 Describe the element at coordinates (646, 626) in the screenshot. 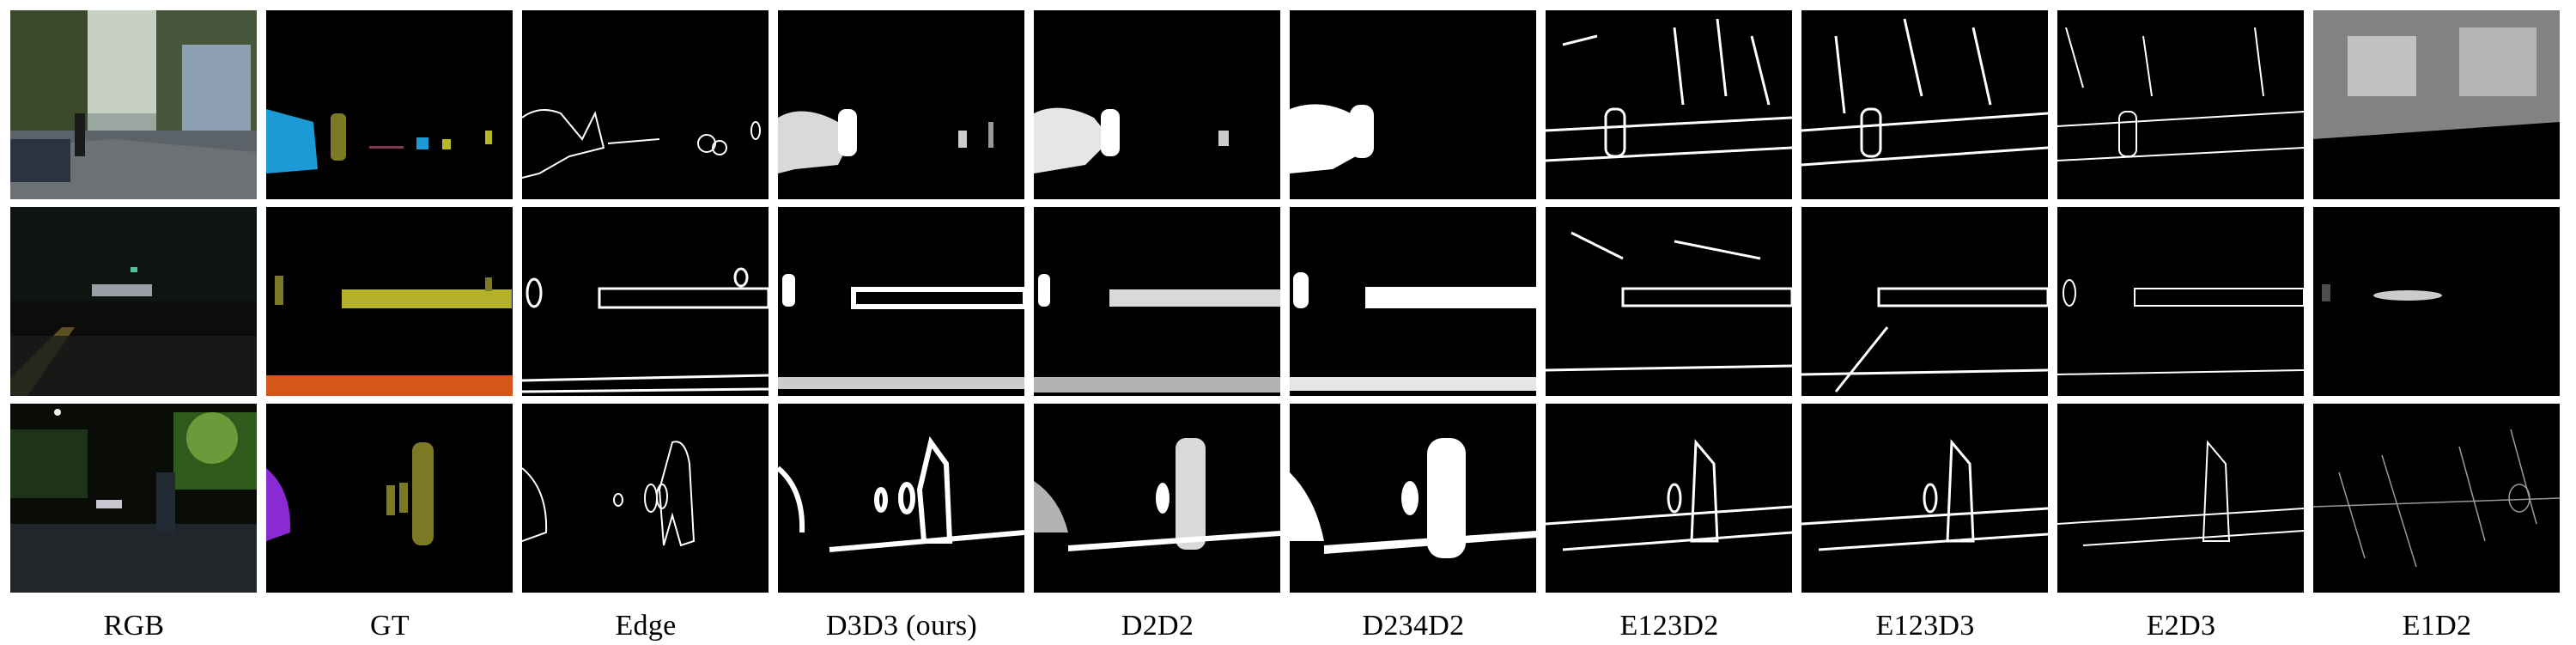

I see `label-edge: Edge` at that location.